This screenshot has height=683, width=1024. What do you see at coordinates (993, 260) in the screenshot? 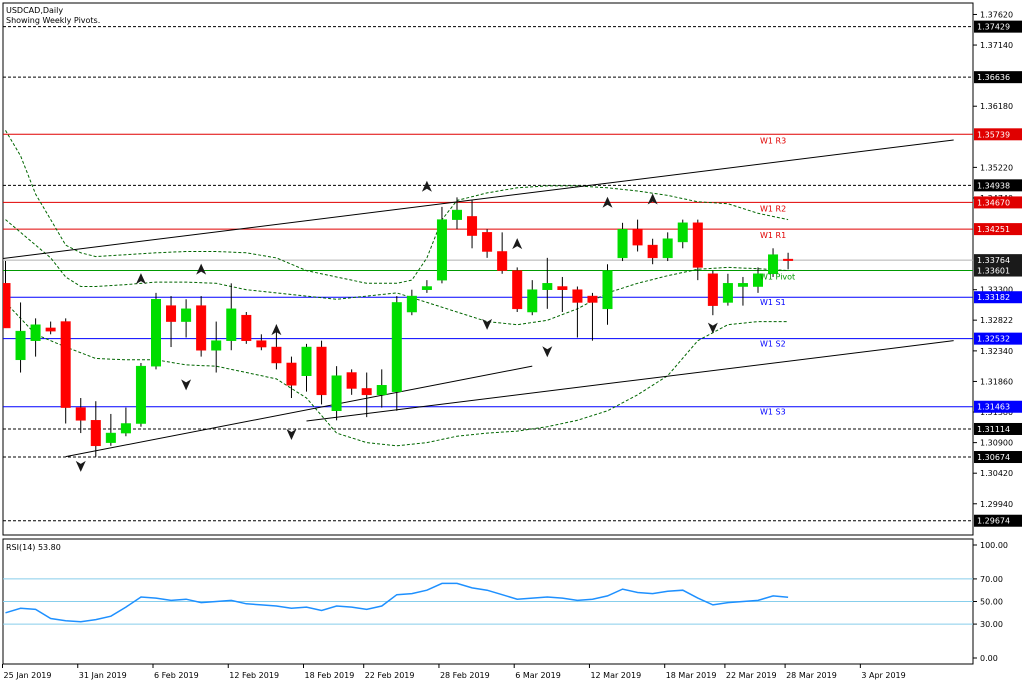
I see `current-price-tag: 1.33764` at bounding box center [993, 260].